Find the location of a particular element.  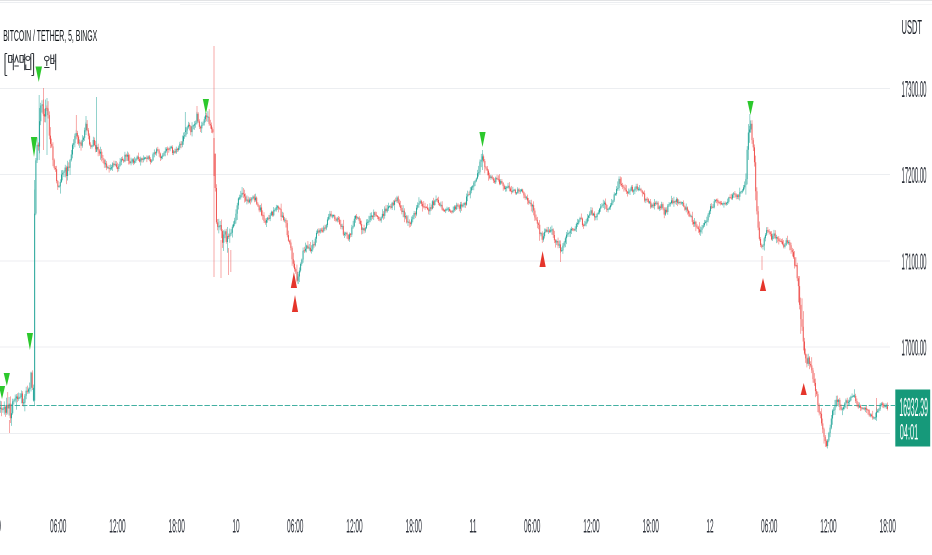

svg-text: 10 is located at coordinates (235, 527).